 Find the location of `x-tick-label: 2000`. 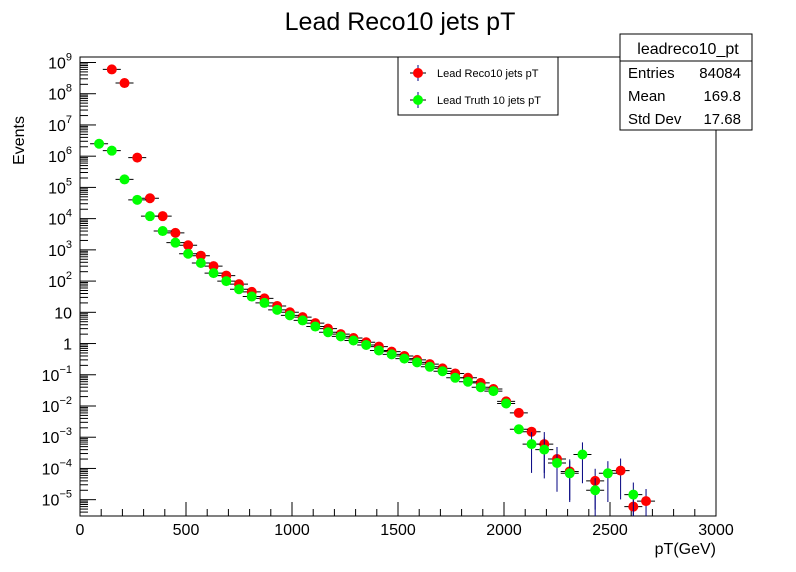

x-tick-label: 2000 is located at coordinates (504, 530).